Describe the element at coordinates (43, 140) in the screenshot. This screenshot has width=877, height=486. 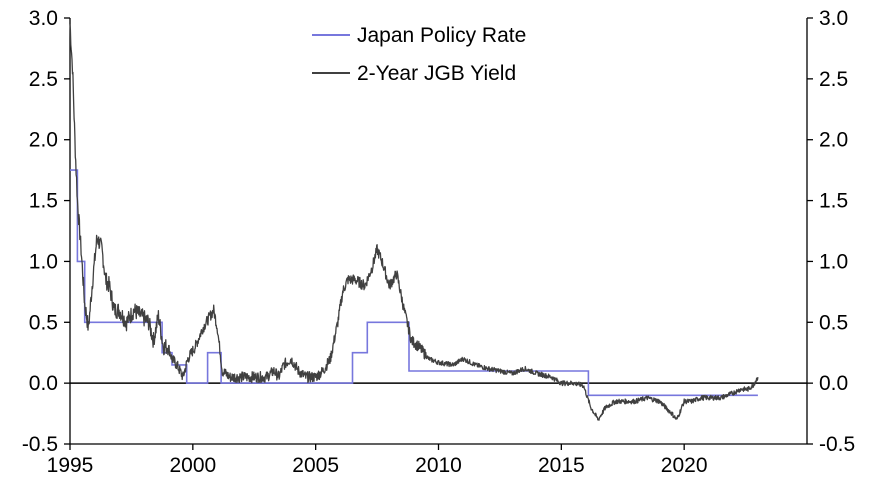
I see `y-tick-label-left: 2.0` at that location.